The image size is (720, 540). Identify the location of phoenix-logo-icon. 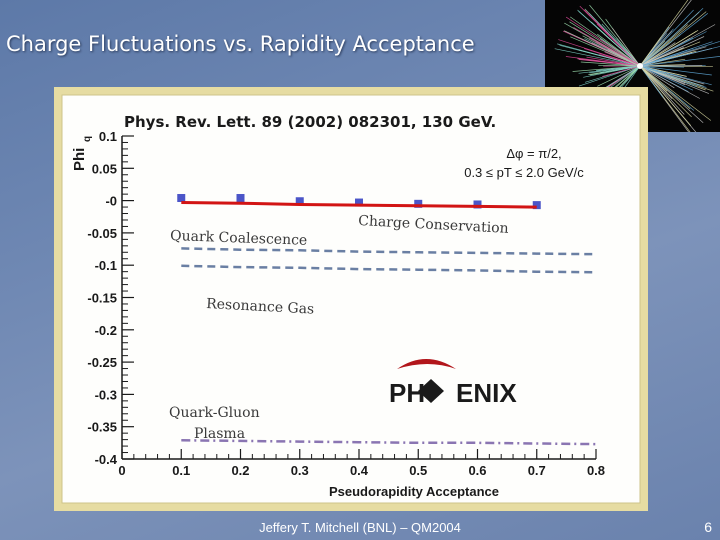
(426, 381).